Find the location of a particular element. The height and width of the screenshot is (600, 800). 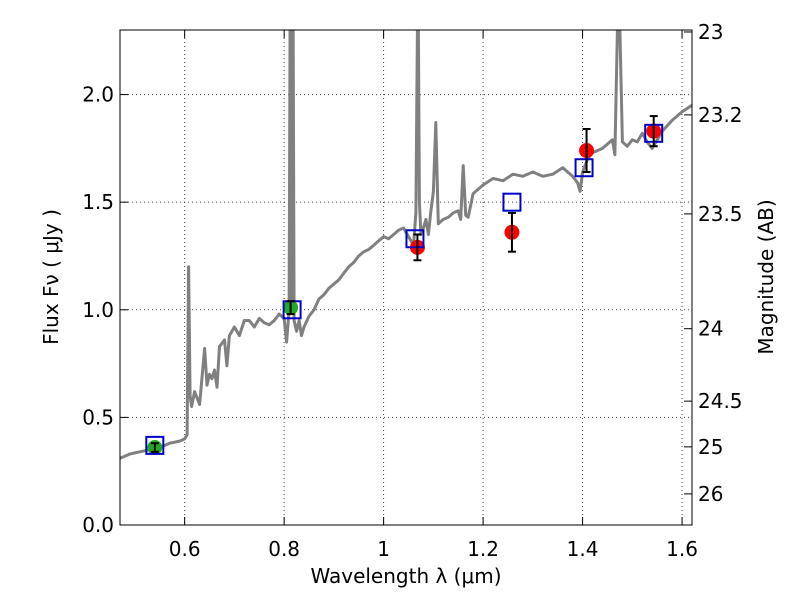

mag-tick-label: 24 is located at coordinates (710, 329).